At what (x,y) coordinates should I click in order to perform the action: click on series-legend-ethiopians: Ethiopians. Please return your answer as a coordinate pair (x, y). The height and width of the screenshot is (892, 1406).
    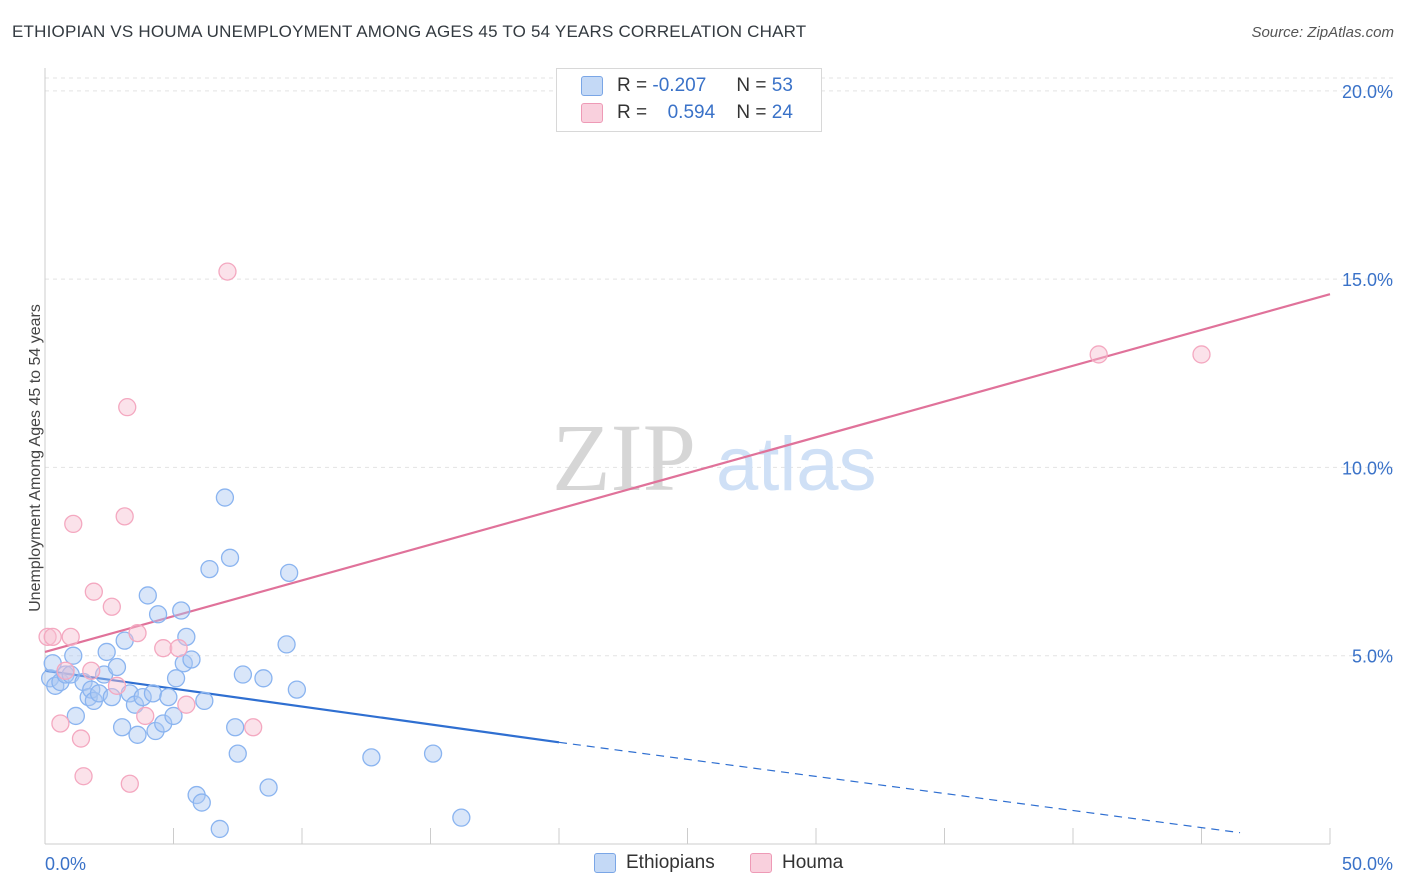
    Looking at the image, I should click on (654, 863).